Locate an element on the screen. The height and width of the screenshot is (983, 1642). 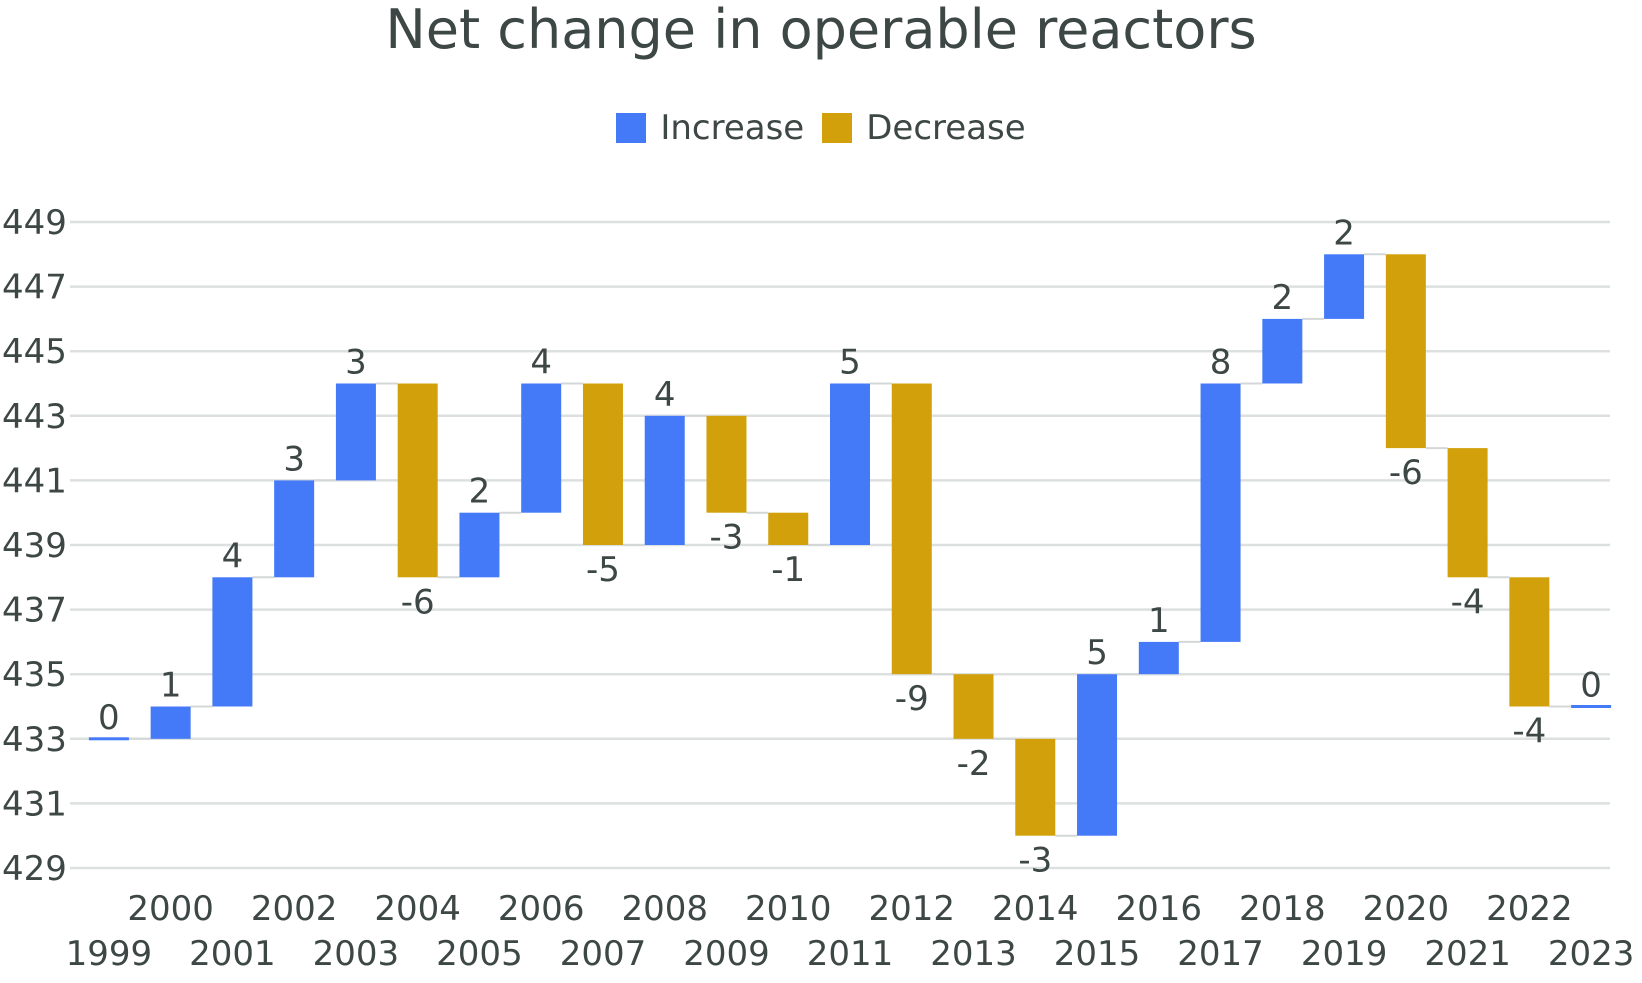
x-tick-label: 2010 is located at coordinates (788, 909).